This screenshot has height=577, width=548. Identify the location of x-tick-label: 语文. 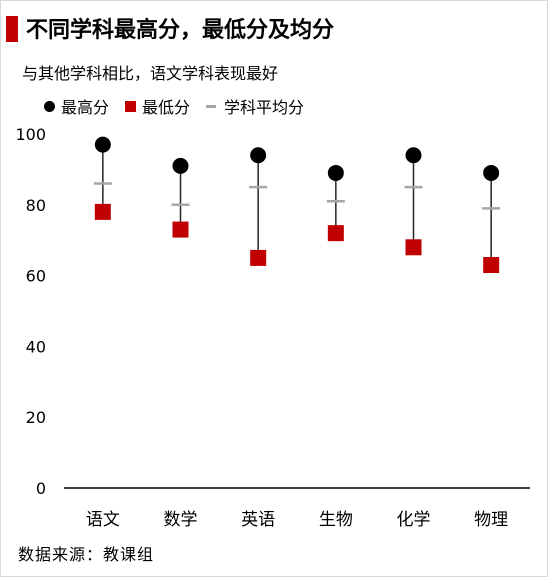
(103, 520).